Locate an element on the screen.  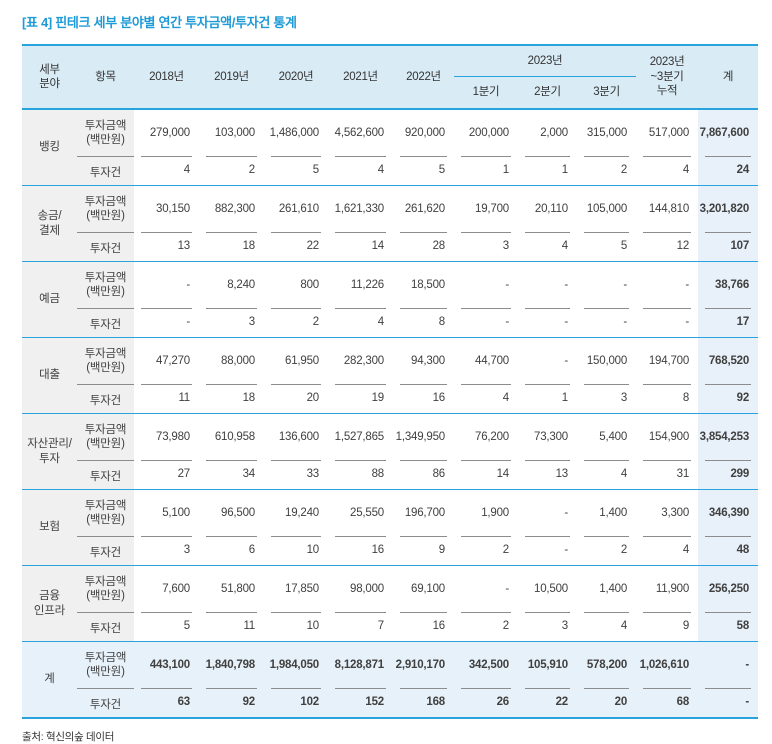
count-cell: 10 is located at coordinates (296, 551).